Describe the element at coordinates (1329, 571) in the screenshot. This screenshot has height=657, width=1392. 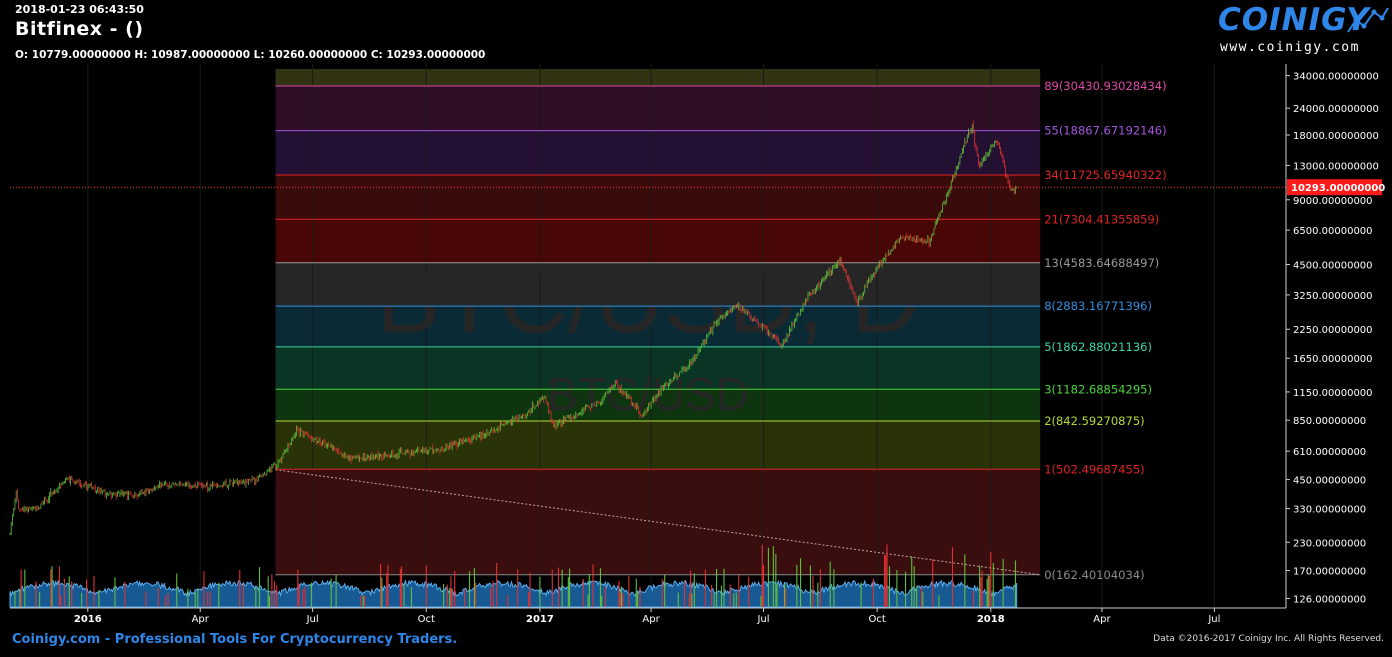
I see `y-tick-label: 170.00000000` at that location.